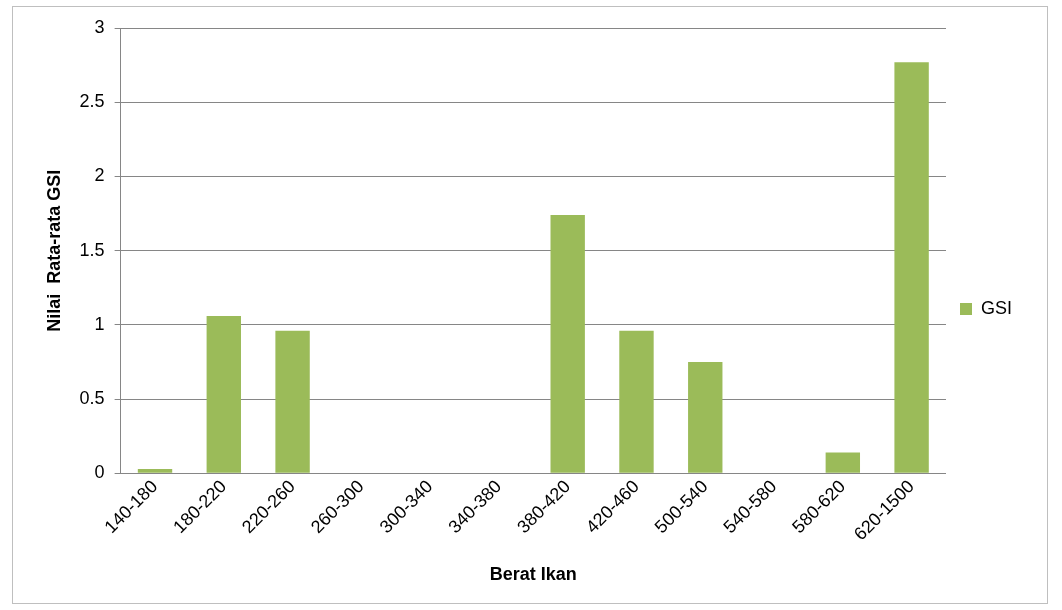 Image resolution: width=1062 pixels, height=610 pixels. What do you see at coordinates (996, 307) in the screenshot?
I see `legend-label: GSI` at bounding box center [996, 307].